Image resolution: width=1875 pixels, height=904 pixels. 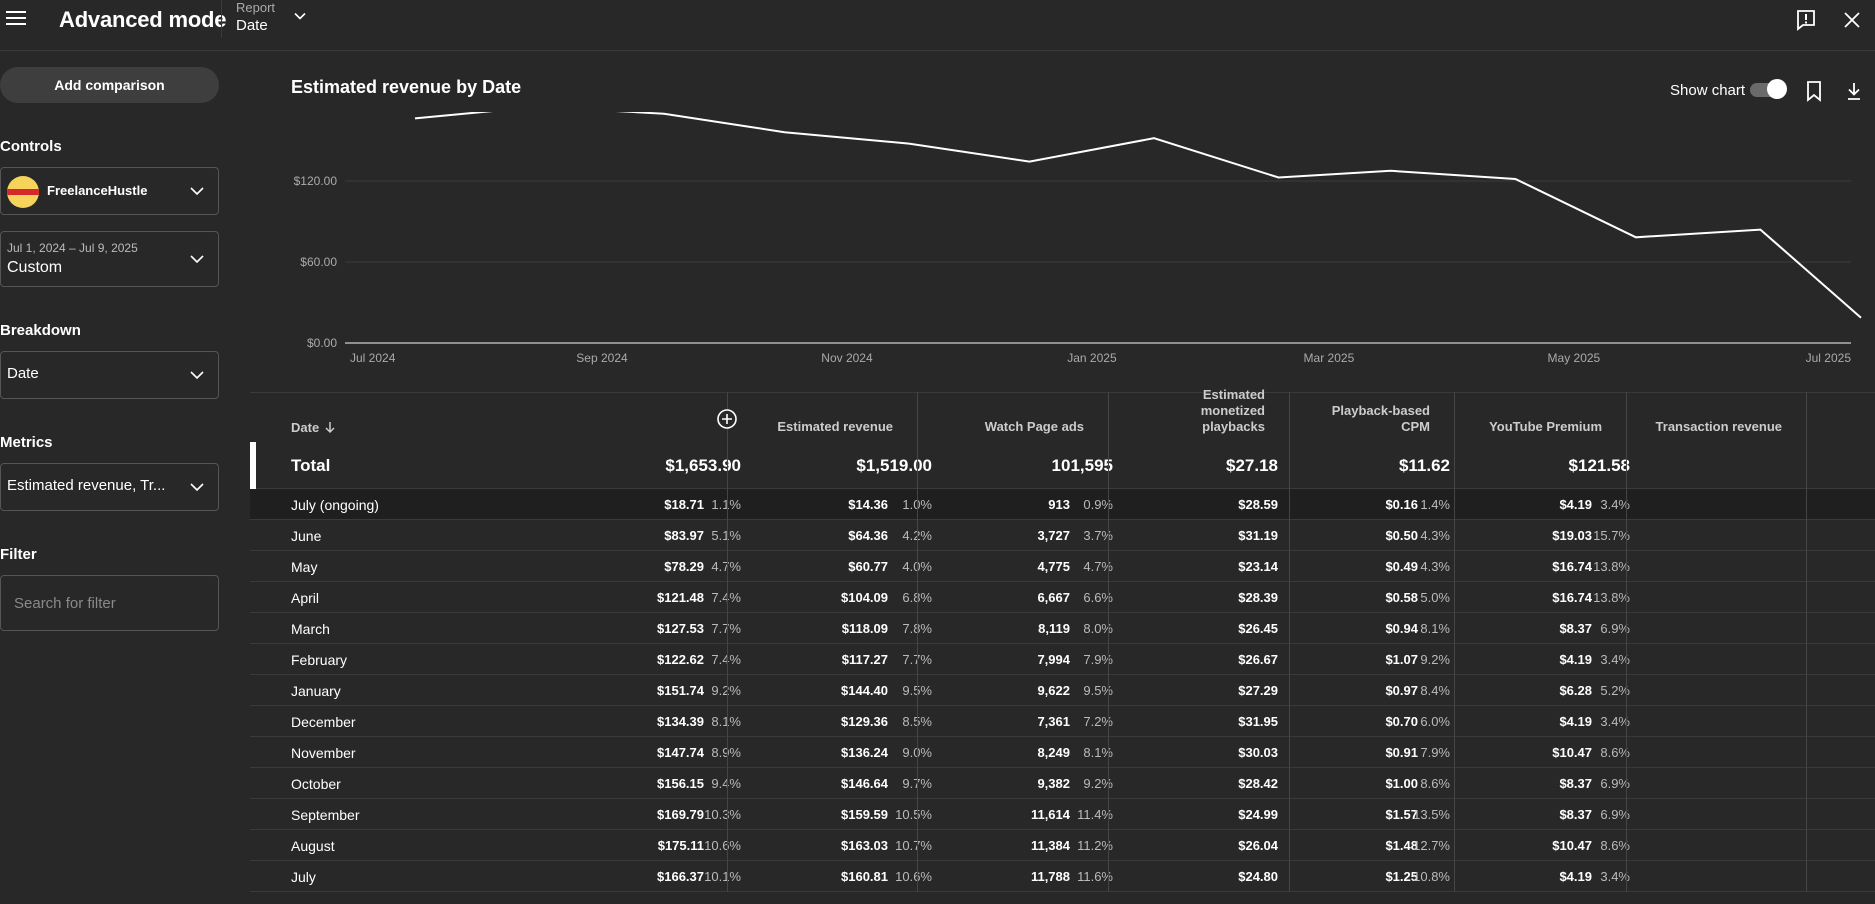 I want to click on cell-value: $14.36, so click(x=868, y=504).